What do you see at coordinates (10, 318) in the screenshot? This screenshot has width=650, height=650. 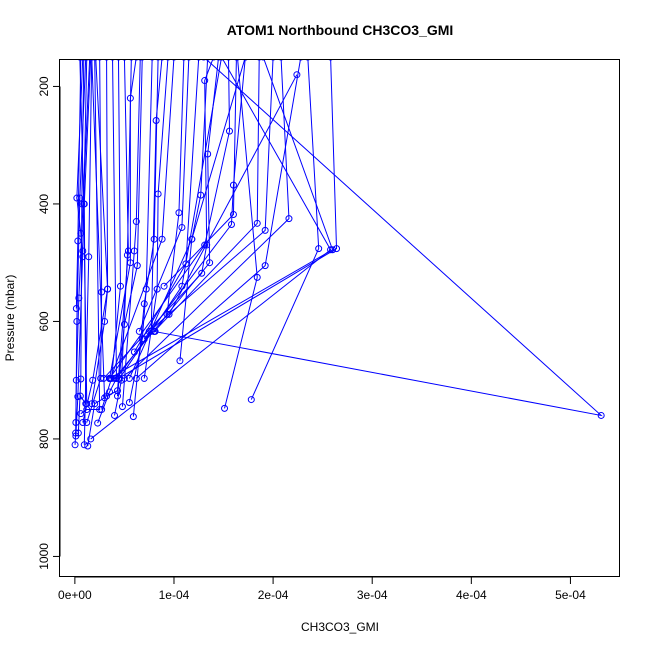 I see `y-axis-title: Pressure (mbar)` at bounding box center [10, 318].